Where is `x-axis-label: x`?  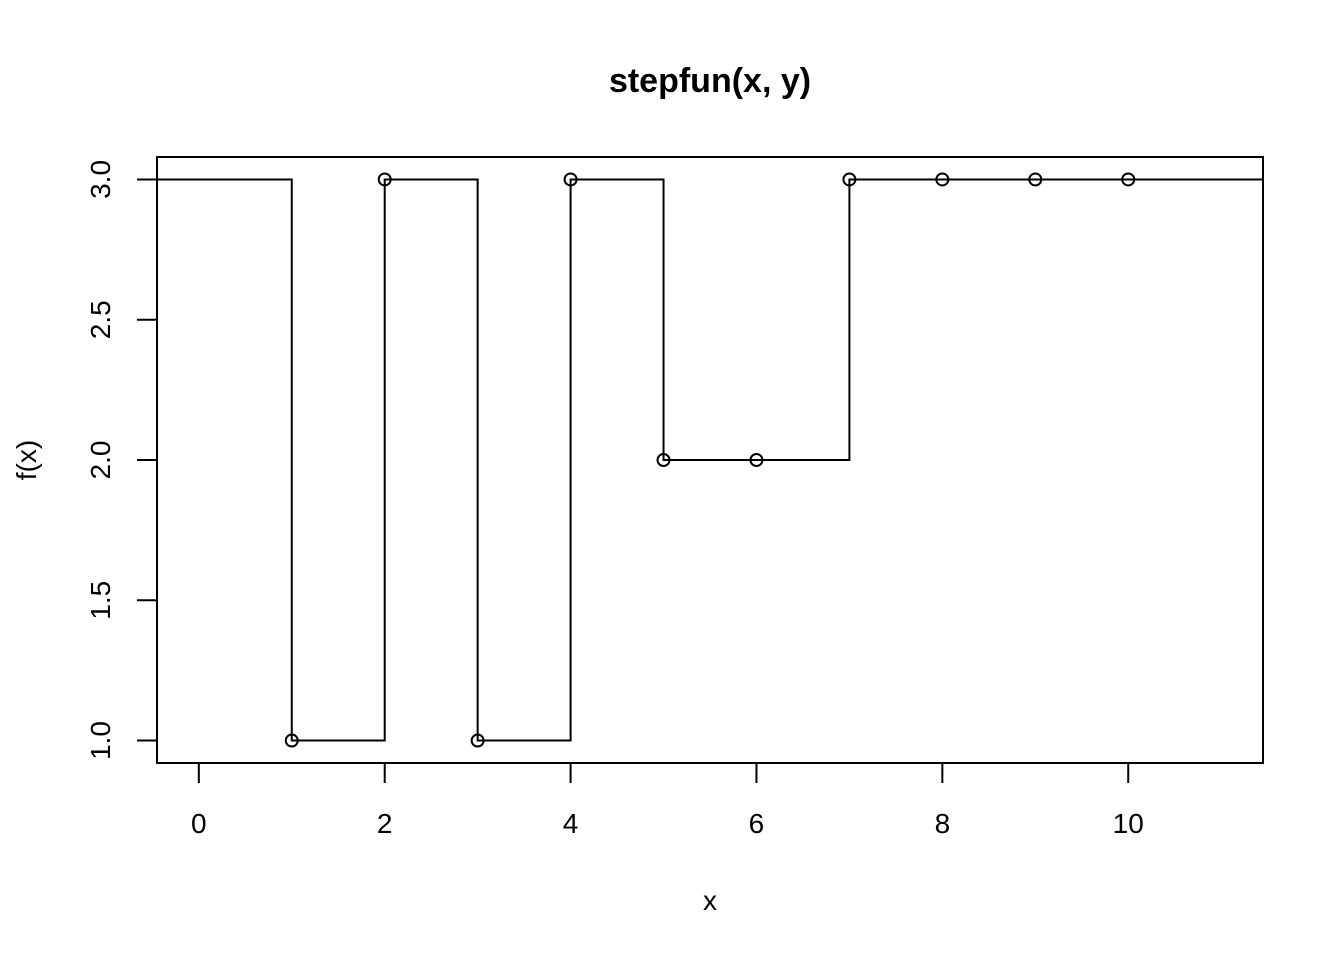 x-axis-label: x is located at coordinates (710, 900).